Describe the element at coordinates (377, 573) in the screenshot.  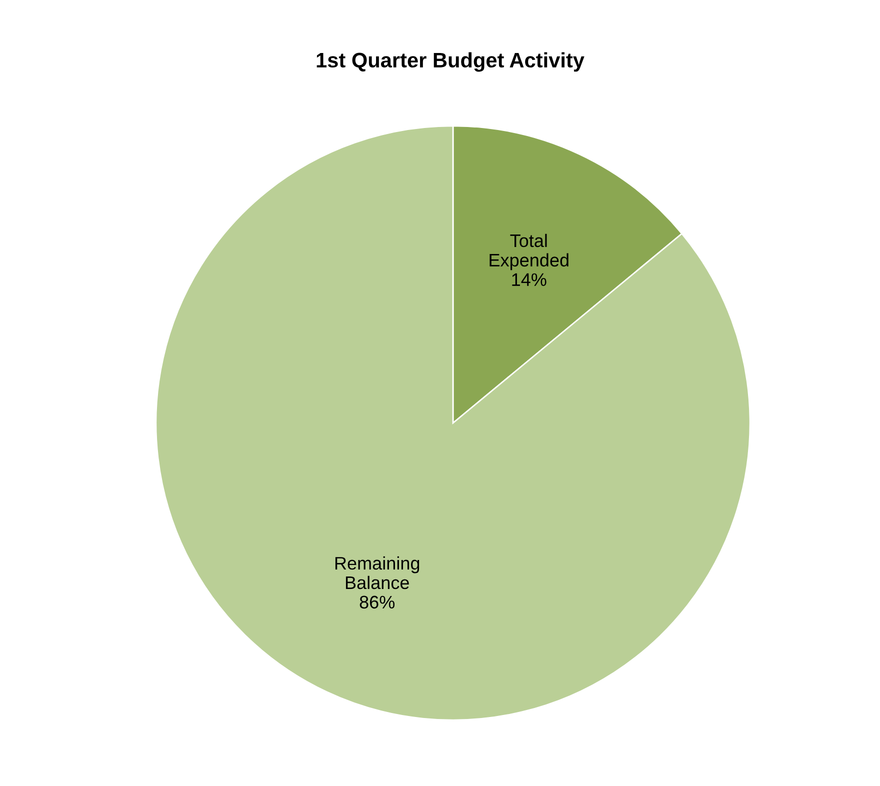
I see `slice-label: Remaining Balance` at that location.